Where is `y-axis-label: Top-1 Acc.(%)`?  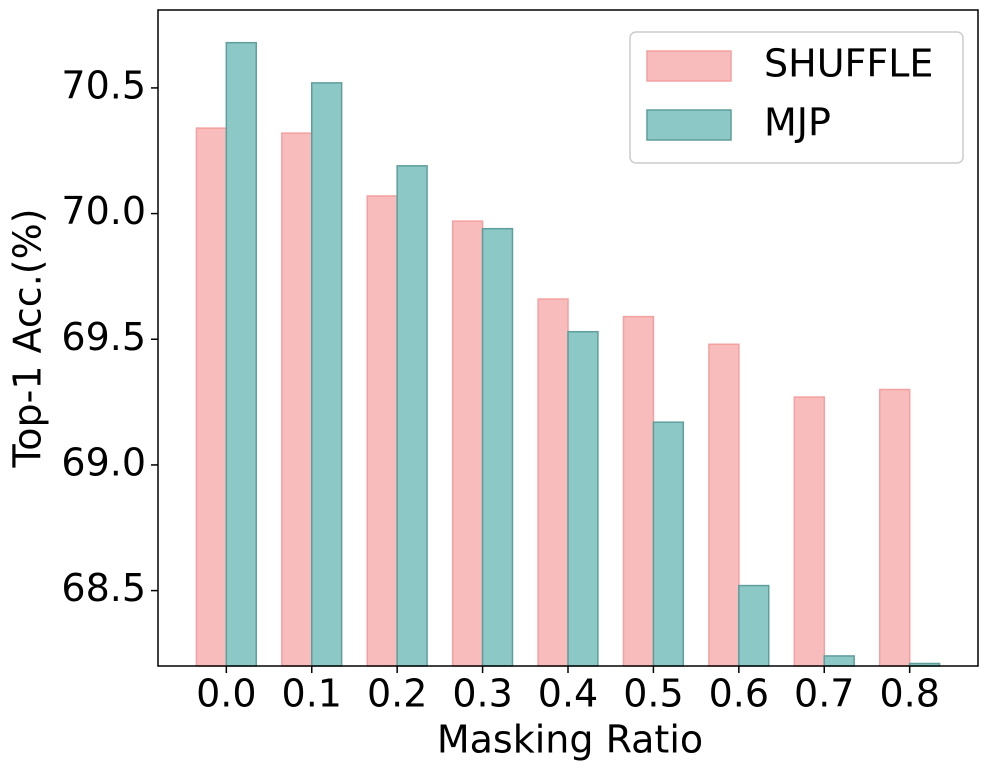 y-axis-label: Top-1 Acc.(%) is located at coordinates (28, 338).